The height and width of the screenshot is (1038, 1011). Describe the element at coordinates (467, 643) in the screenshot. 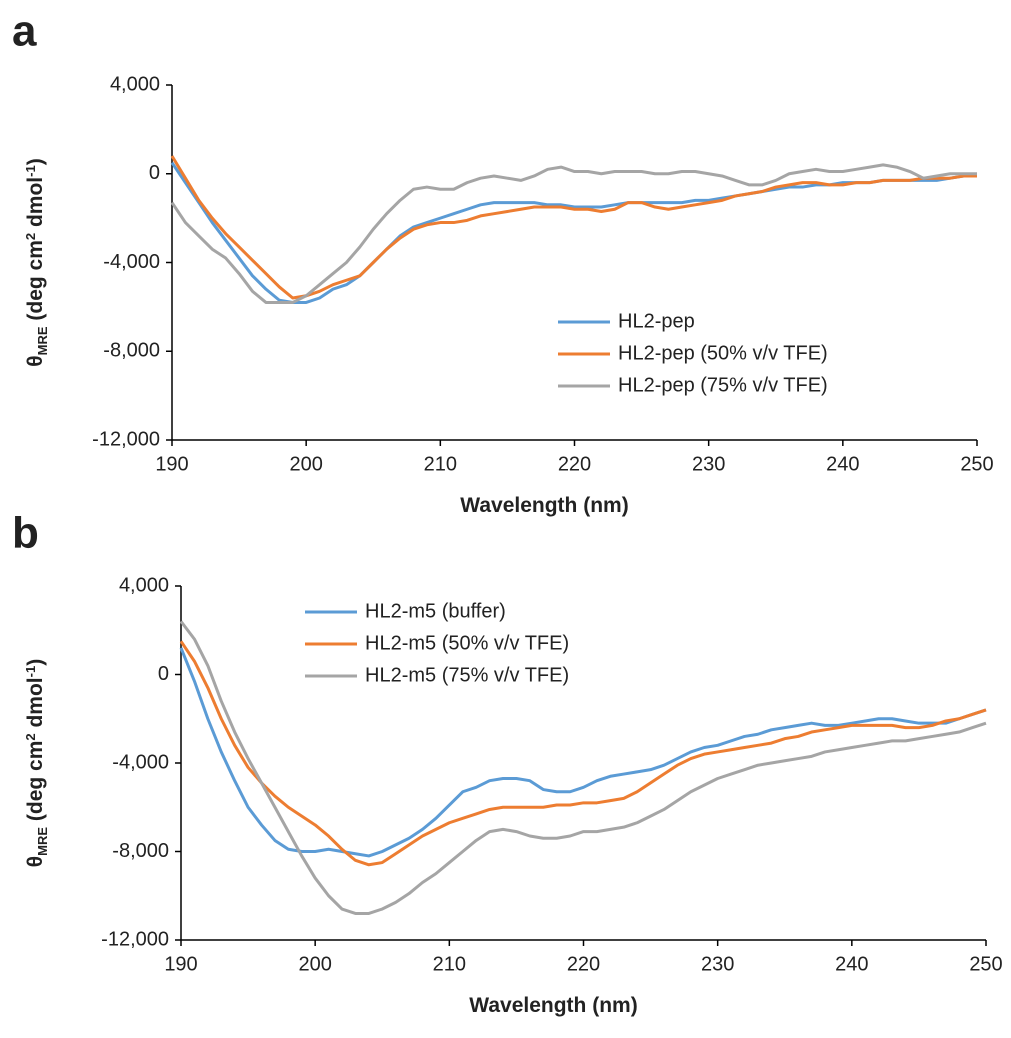

I see `legend-label: HL2-m5 (50% v/v TFE)` at that location.